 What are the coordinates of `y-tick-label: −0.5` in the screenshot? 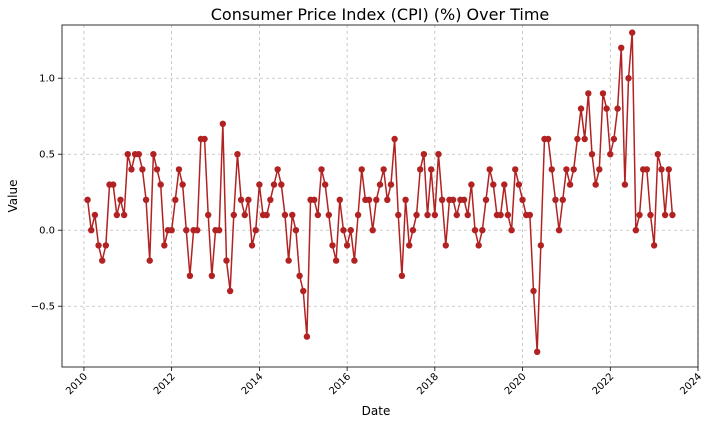 It's located at (43, 307).